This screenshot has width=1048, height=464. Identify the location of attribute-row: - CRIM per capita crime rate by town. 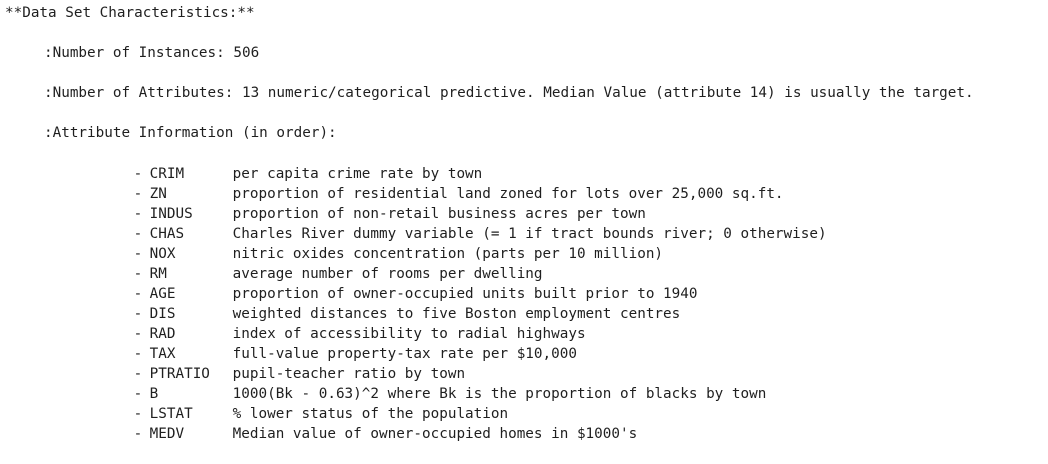
(282, 163).